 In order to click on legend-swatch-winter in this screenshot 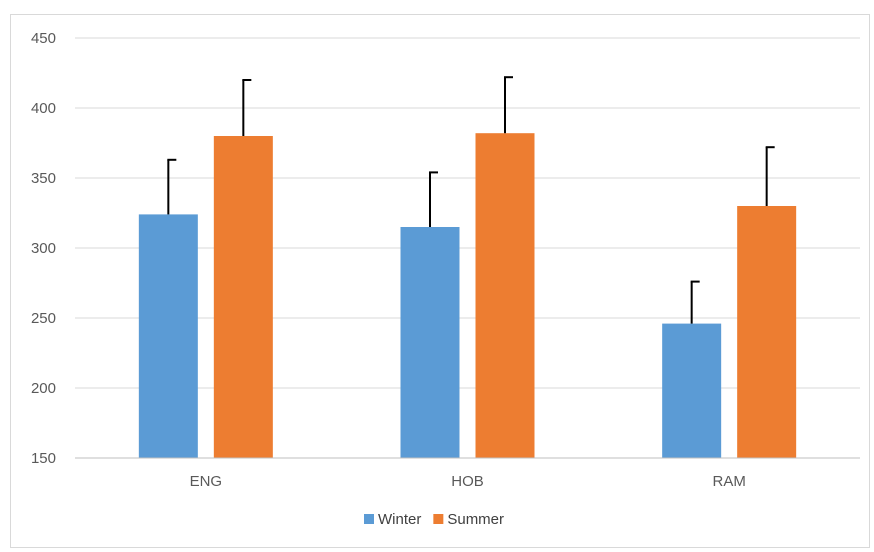, I will do `click(369, 519)`.